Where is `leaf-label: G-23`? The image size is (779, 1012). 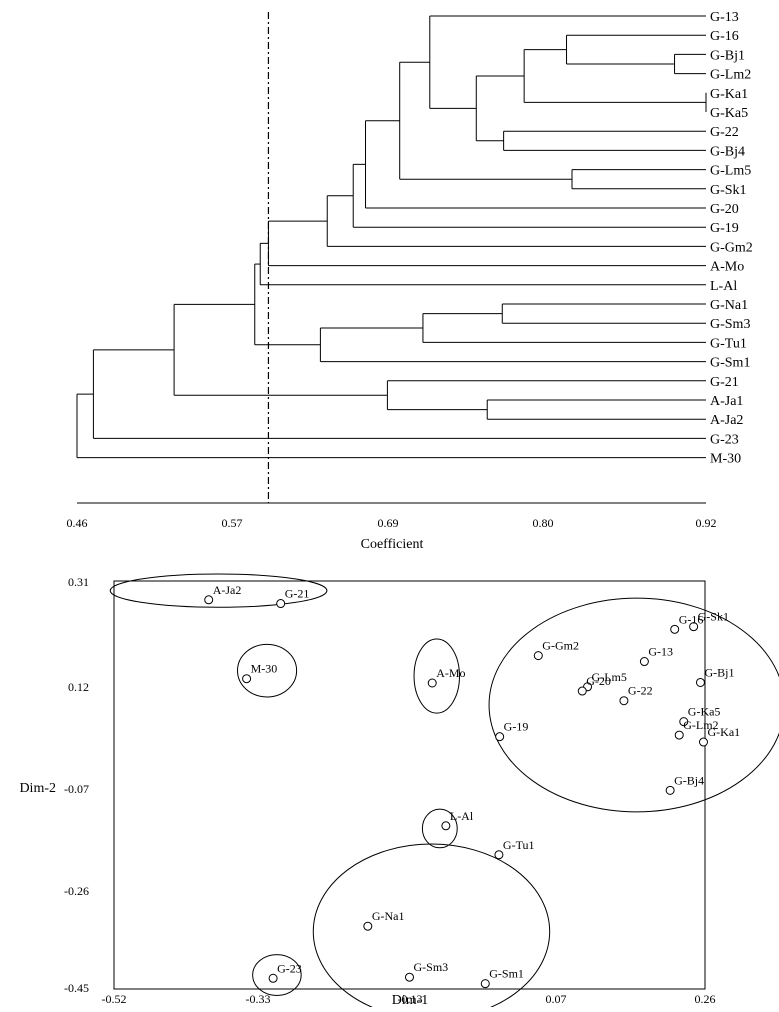
leaf-label: G-23 is located at coordinates (724, 439).